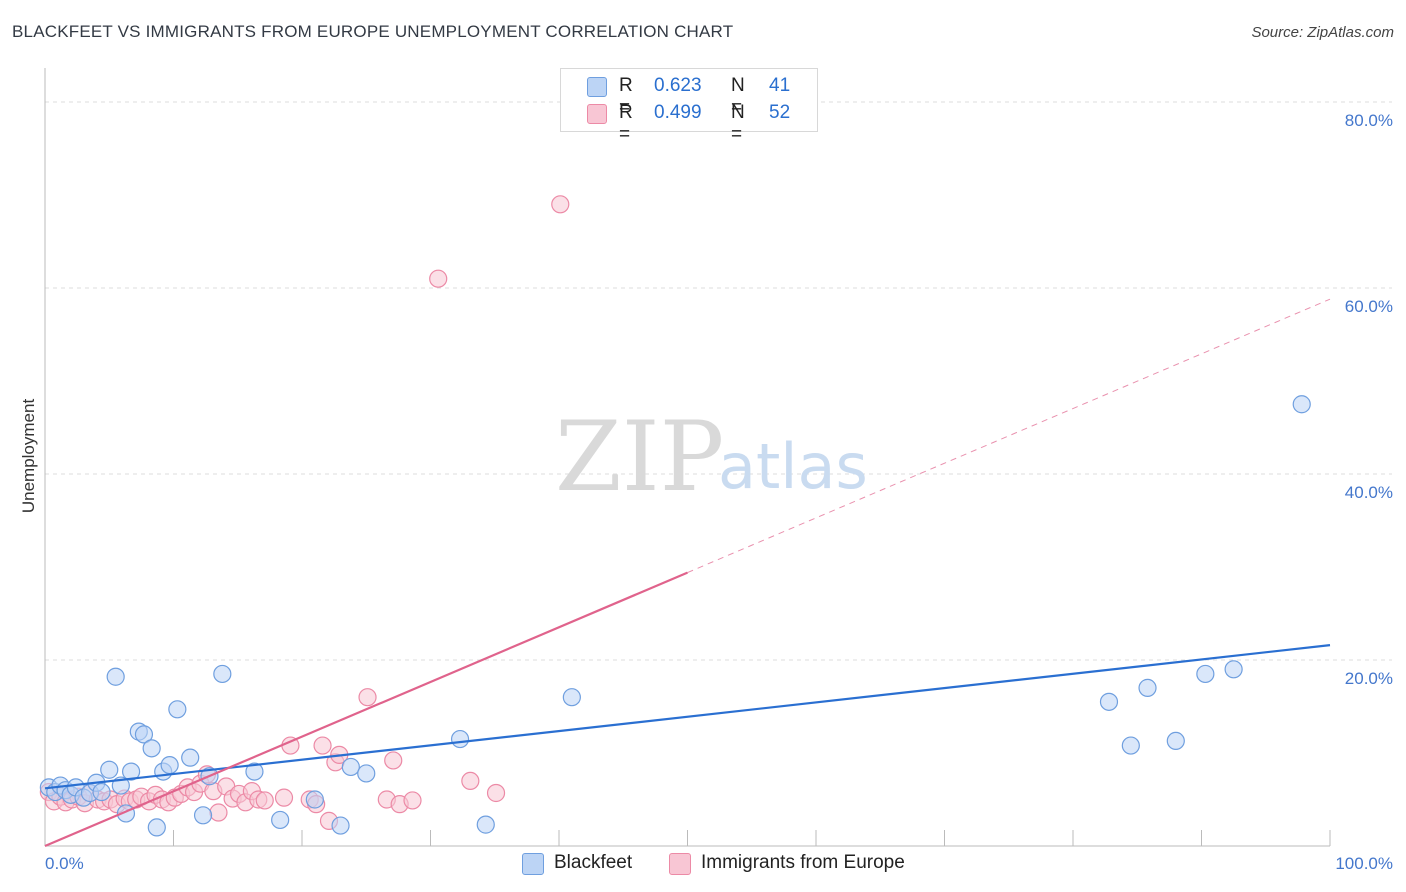 Image resolution: width=1406 pixels, height=892 pixels. Describe the element at coordinates (680, 864) in the screenshot. I see `bottom-legend-swatch-pink` at that location.